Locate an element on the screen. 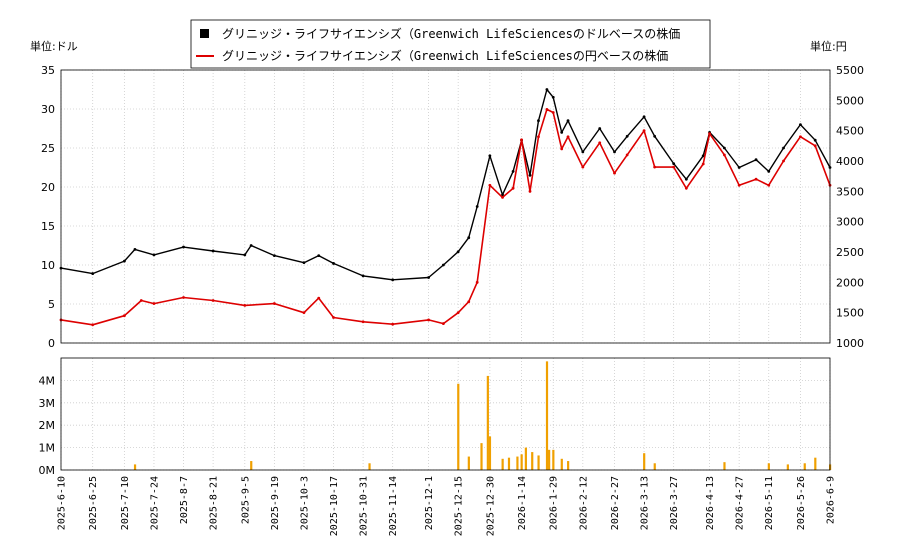 Image resolution: width=900 pixels, height=550 pixels. right-tick-label: 1000 is located at coordinates (850, 343).